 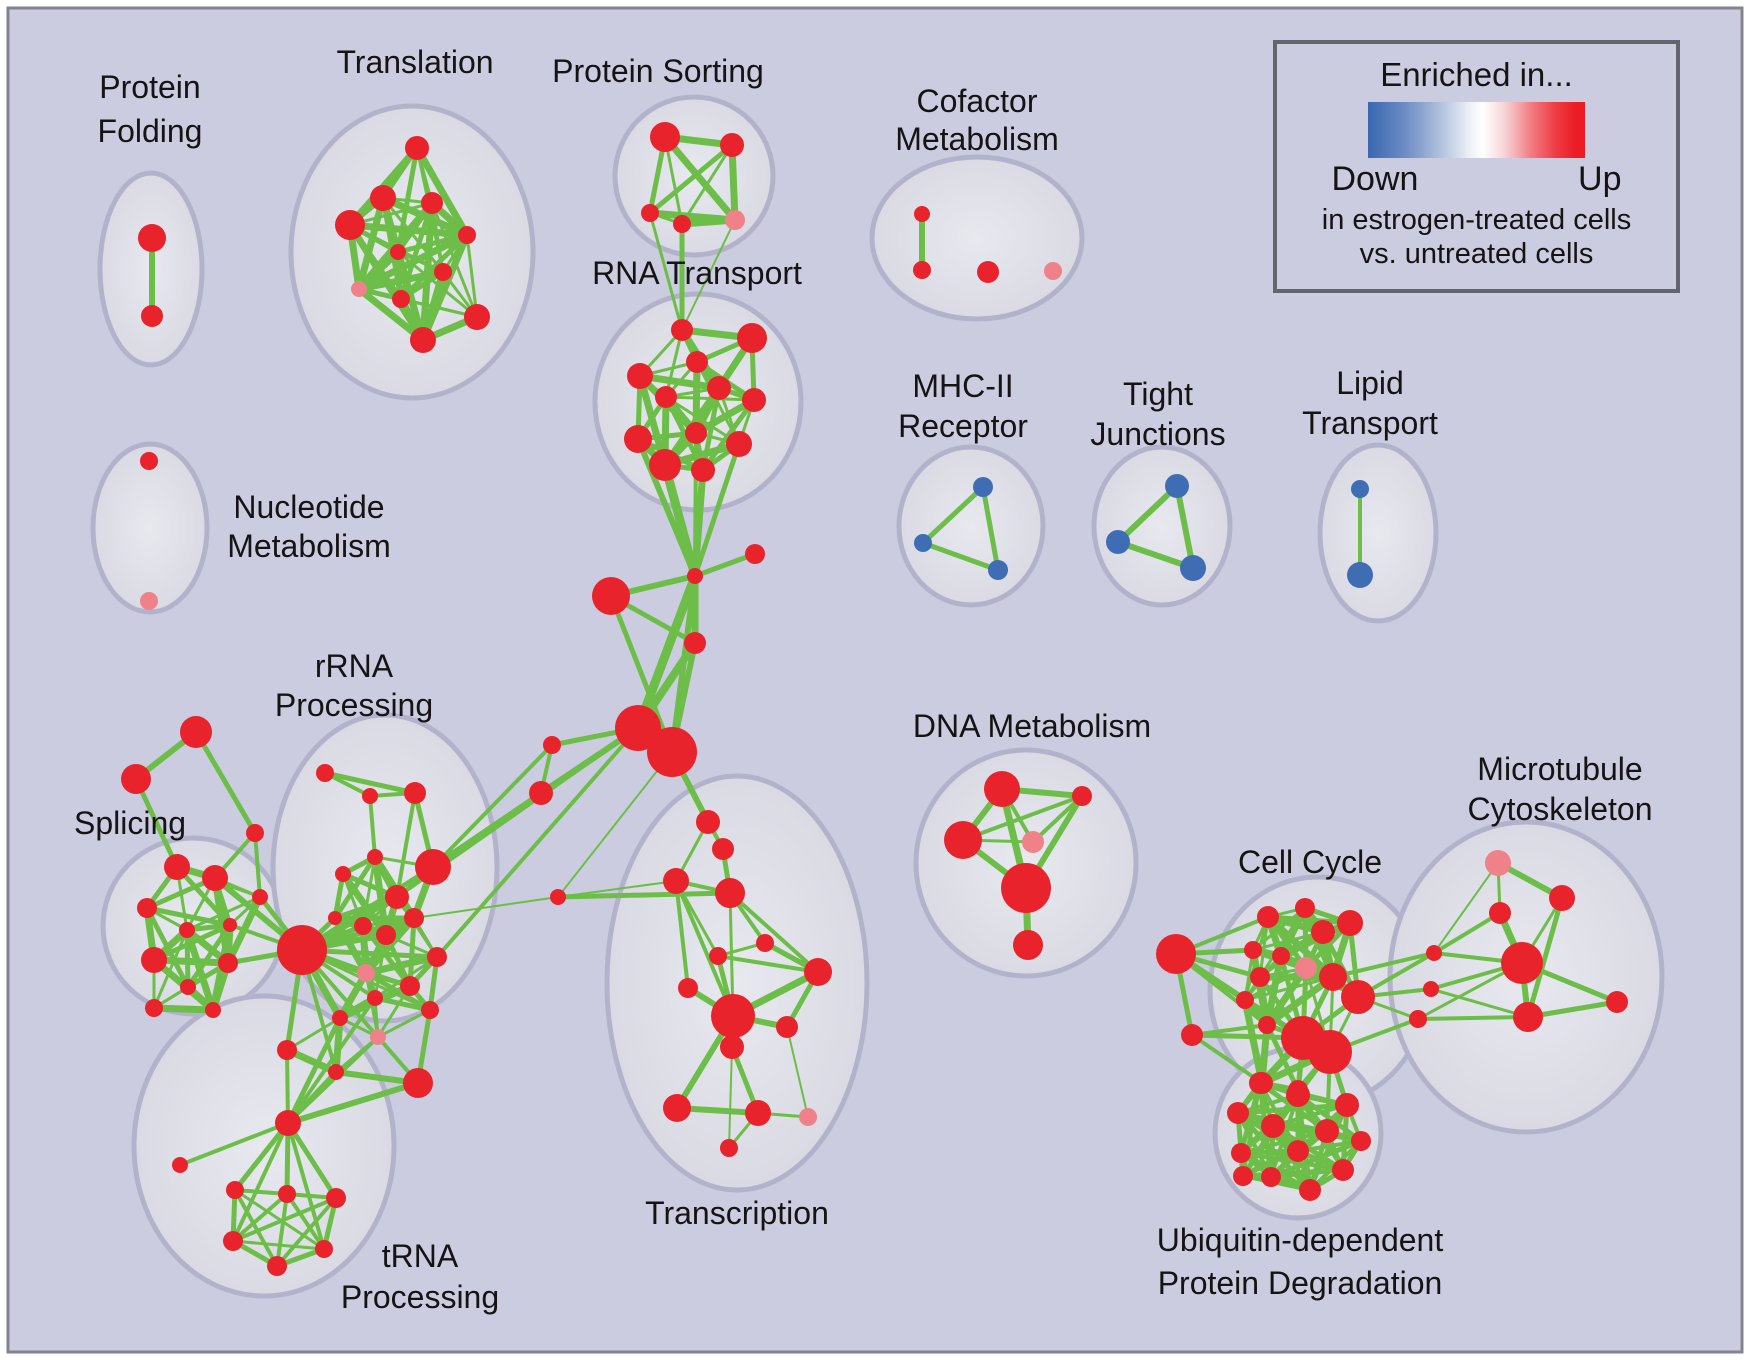 I want to click on cluster-label-trna: tRNA, so click(x=420, y=1256).